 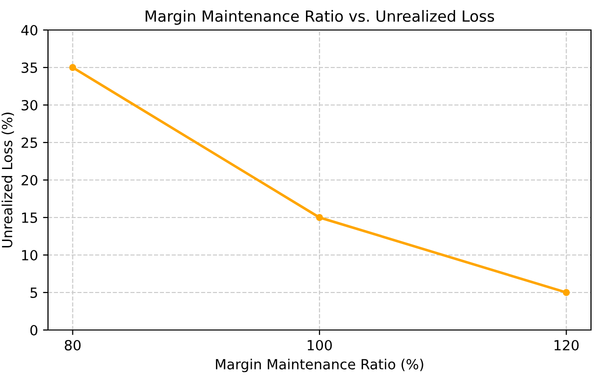 I want to click on y-tick-label: 10, so click(x=30, y=255).